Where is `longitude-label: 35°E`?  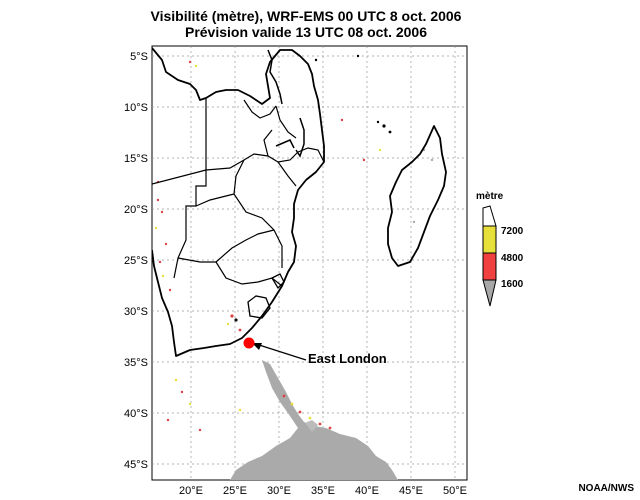 longitude-label: 35°E is located at coordinates (323, 491).